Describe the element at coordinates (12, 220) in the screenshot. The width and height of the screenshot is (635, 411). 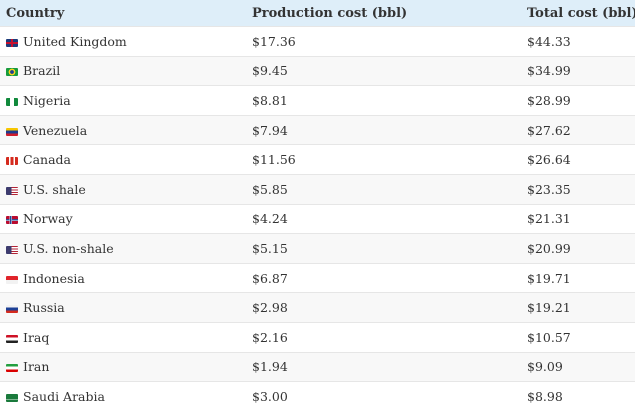
I see `flag-norway-icon` at that location.